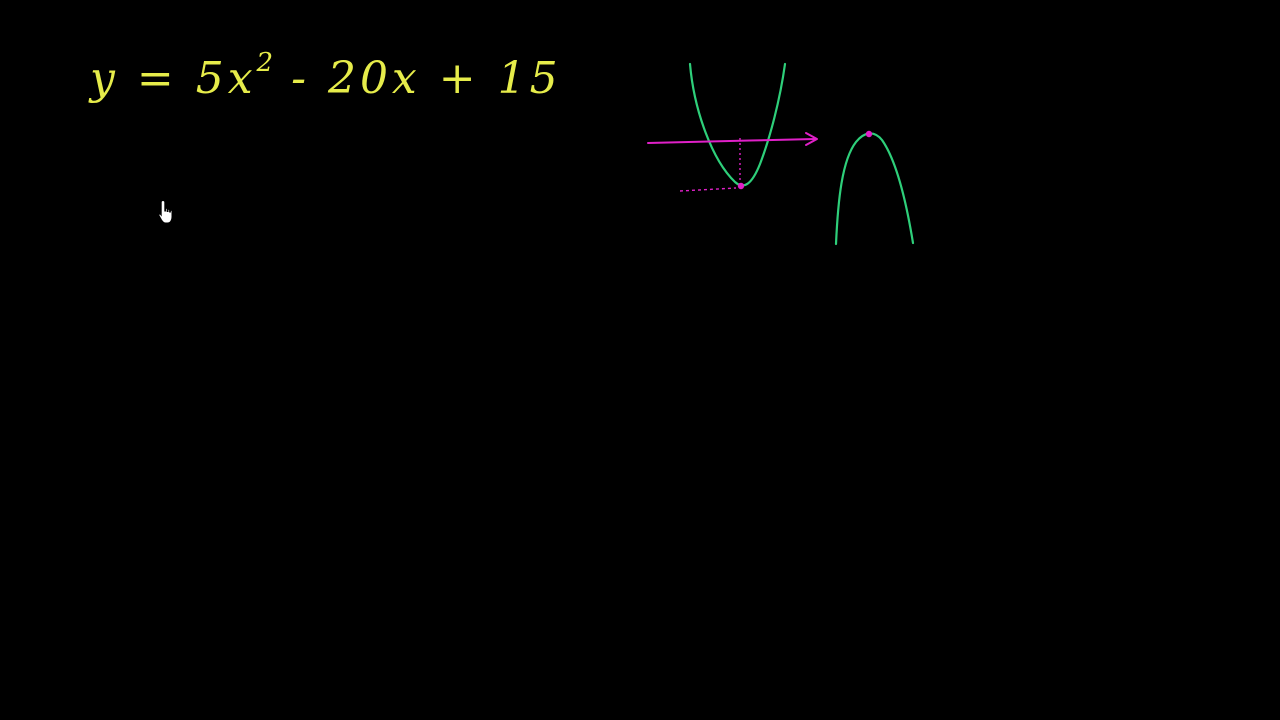  I want to click on minimum-vertex-point, so click(741, 186).